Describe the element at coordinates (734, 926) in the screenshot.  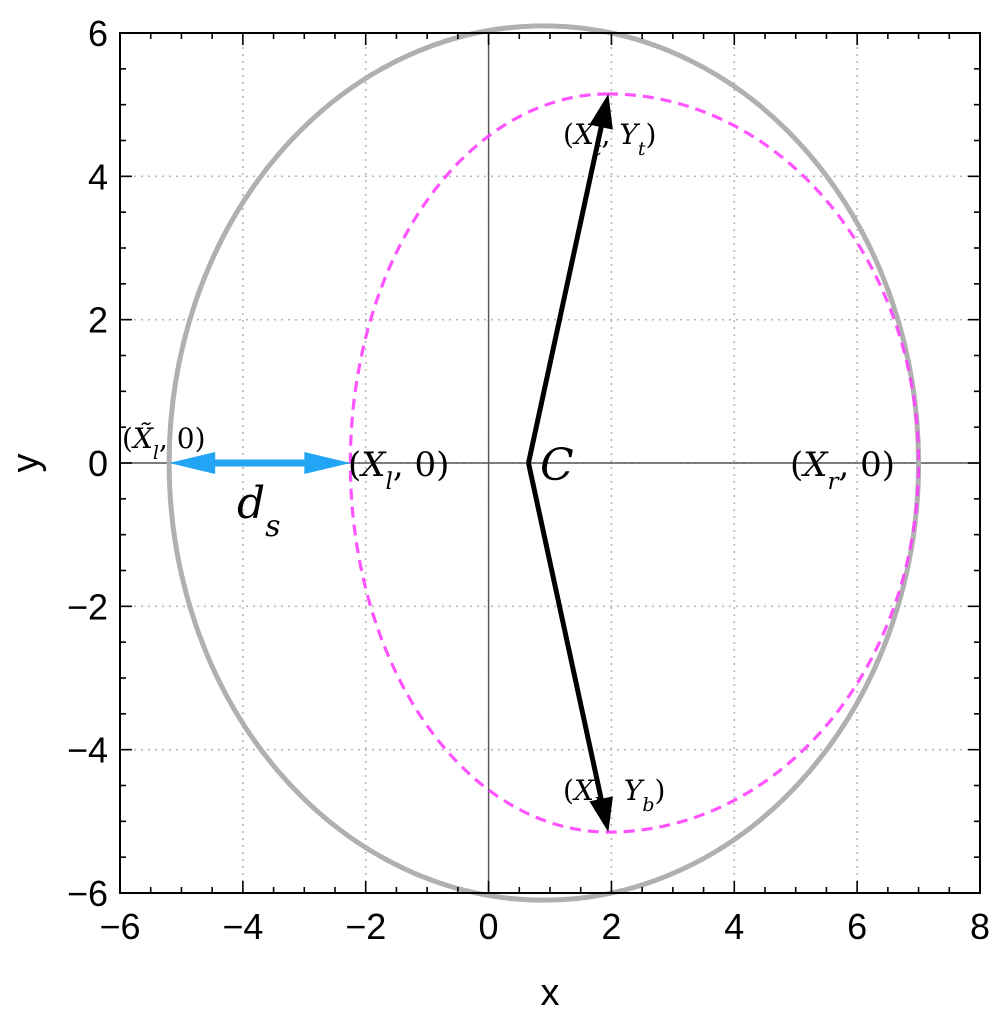
I see `x-tick-label: 4` at that location.